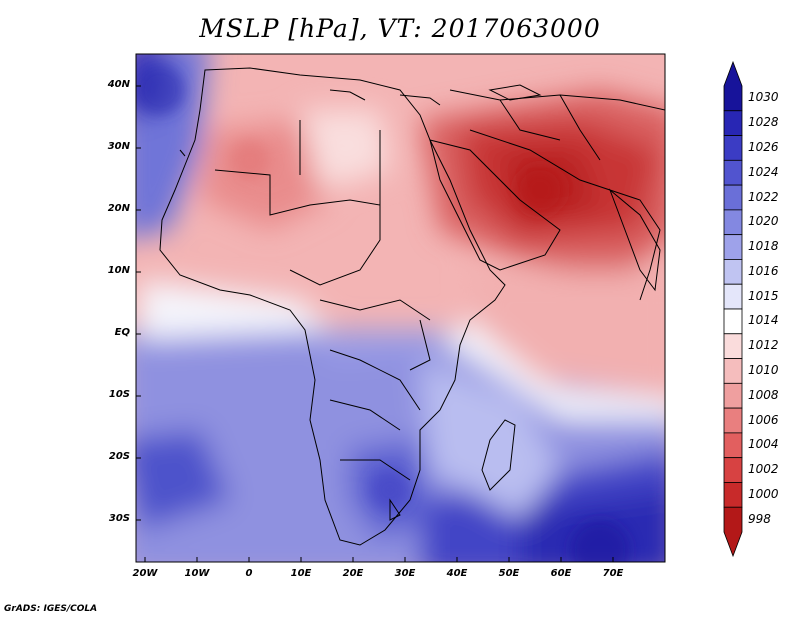 This screenshot has width=800, height=618. I want to click on colorbar-label: 1030, so click(763, 97).